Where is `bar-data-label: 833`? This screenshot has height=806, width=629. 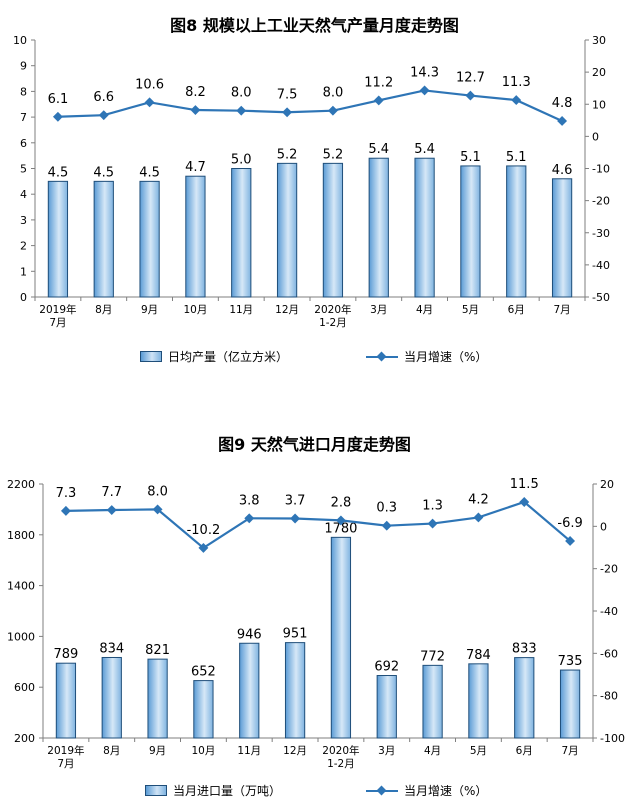 bar-data-label: 833 is located at coordinates (524, 649).